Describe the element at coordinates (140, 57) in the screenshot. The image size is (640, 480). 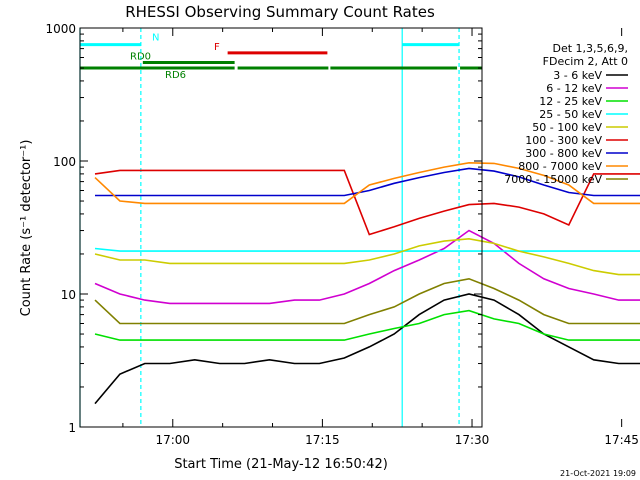
I see `status-label-rd0: RD0` at that location.